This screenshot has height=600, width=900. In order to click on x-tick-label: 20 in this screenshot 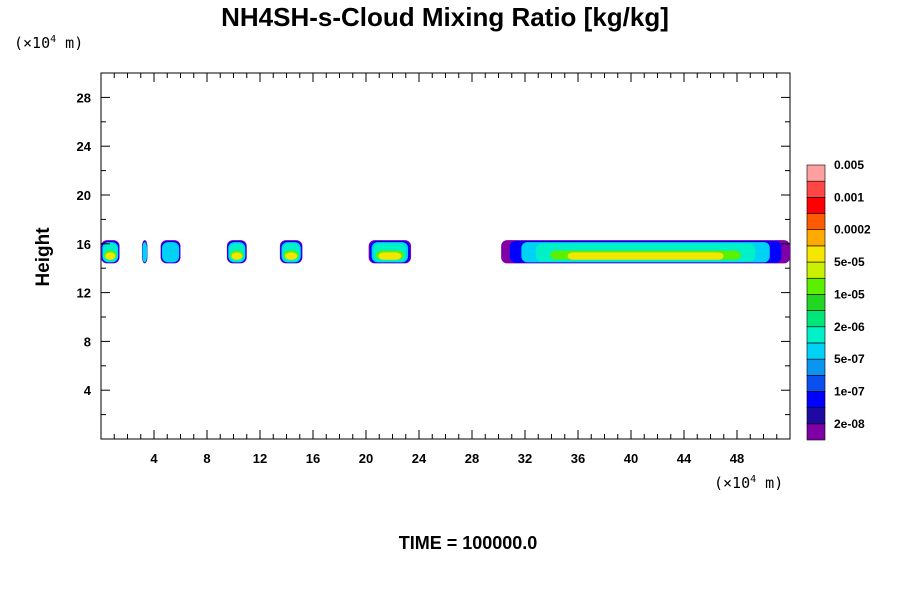, I will do `click(366, 458)`.